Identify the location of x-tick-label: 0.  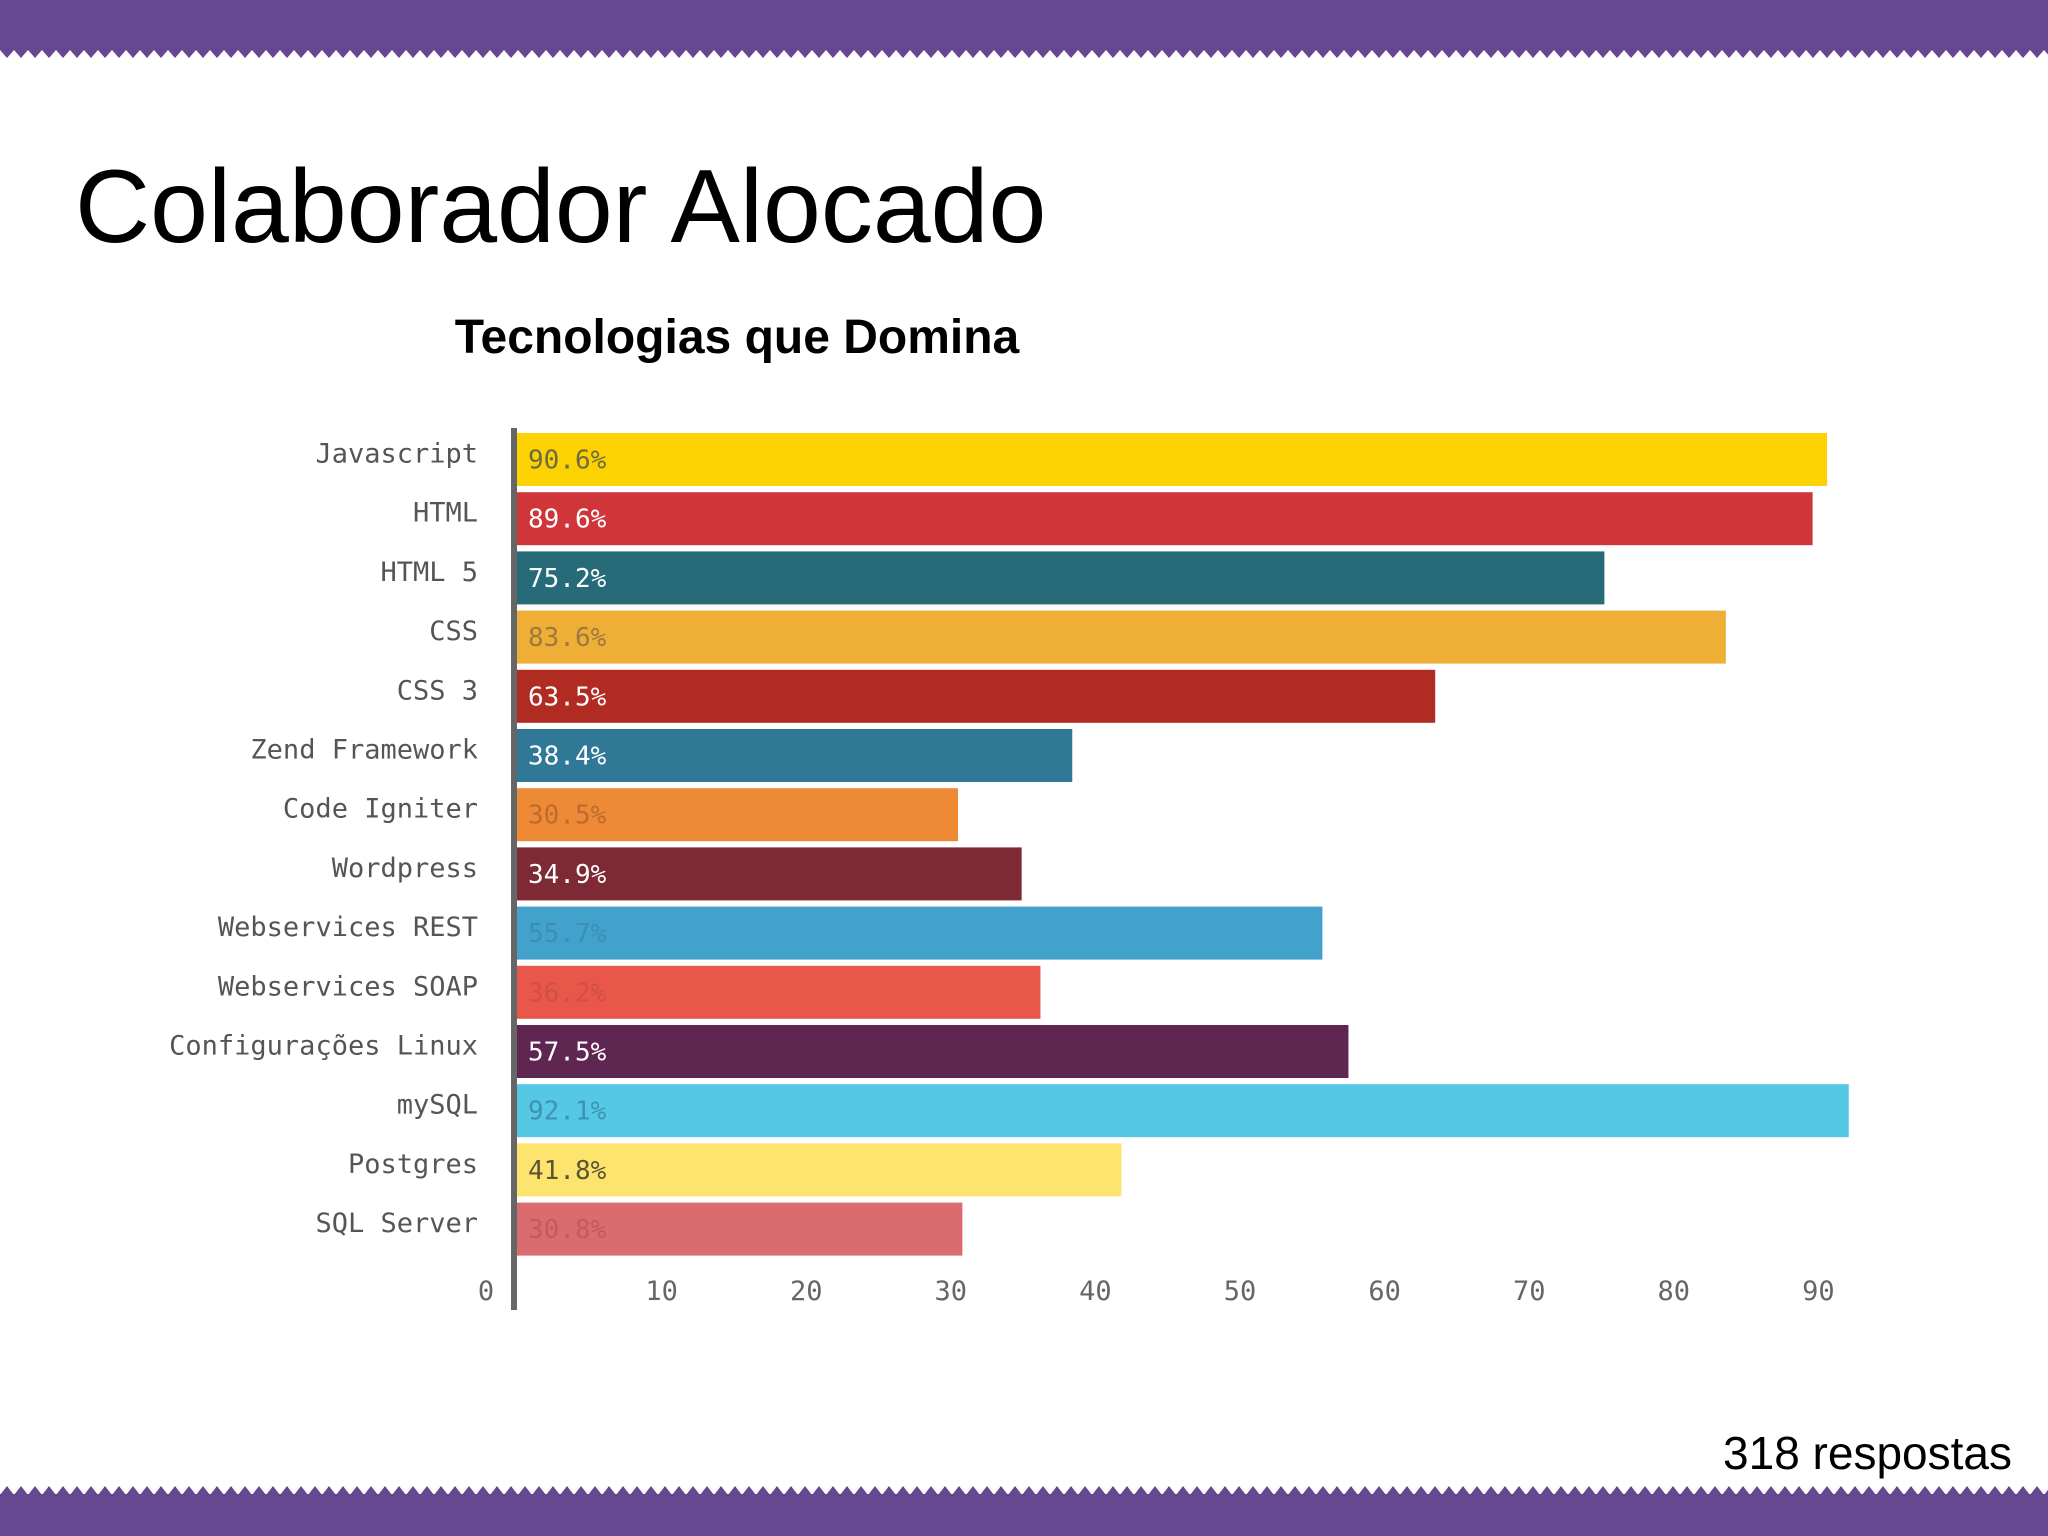
(486, 1291).